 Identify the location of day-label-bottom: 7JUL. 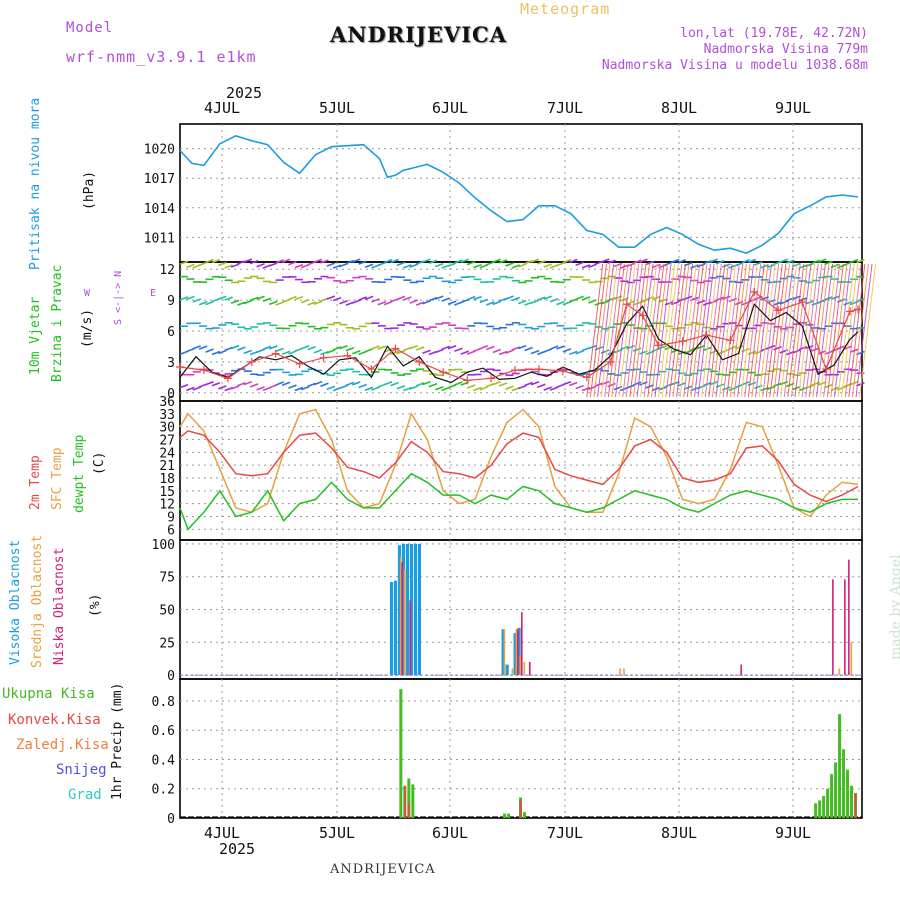
(565, 833).